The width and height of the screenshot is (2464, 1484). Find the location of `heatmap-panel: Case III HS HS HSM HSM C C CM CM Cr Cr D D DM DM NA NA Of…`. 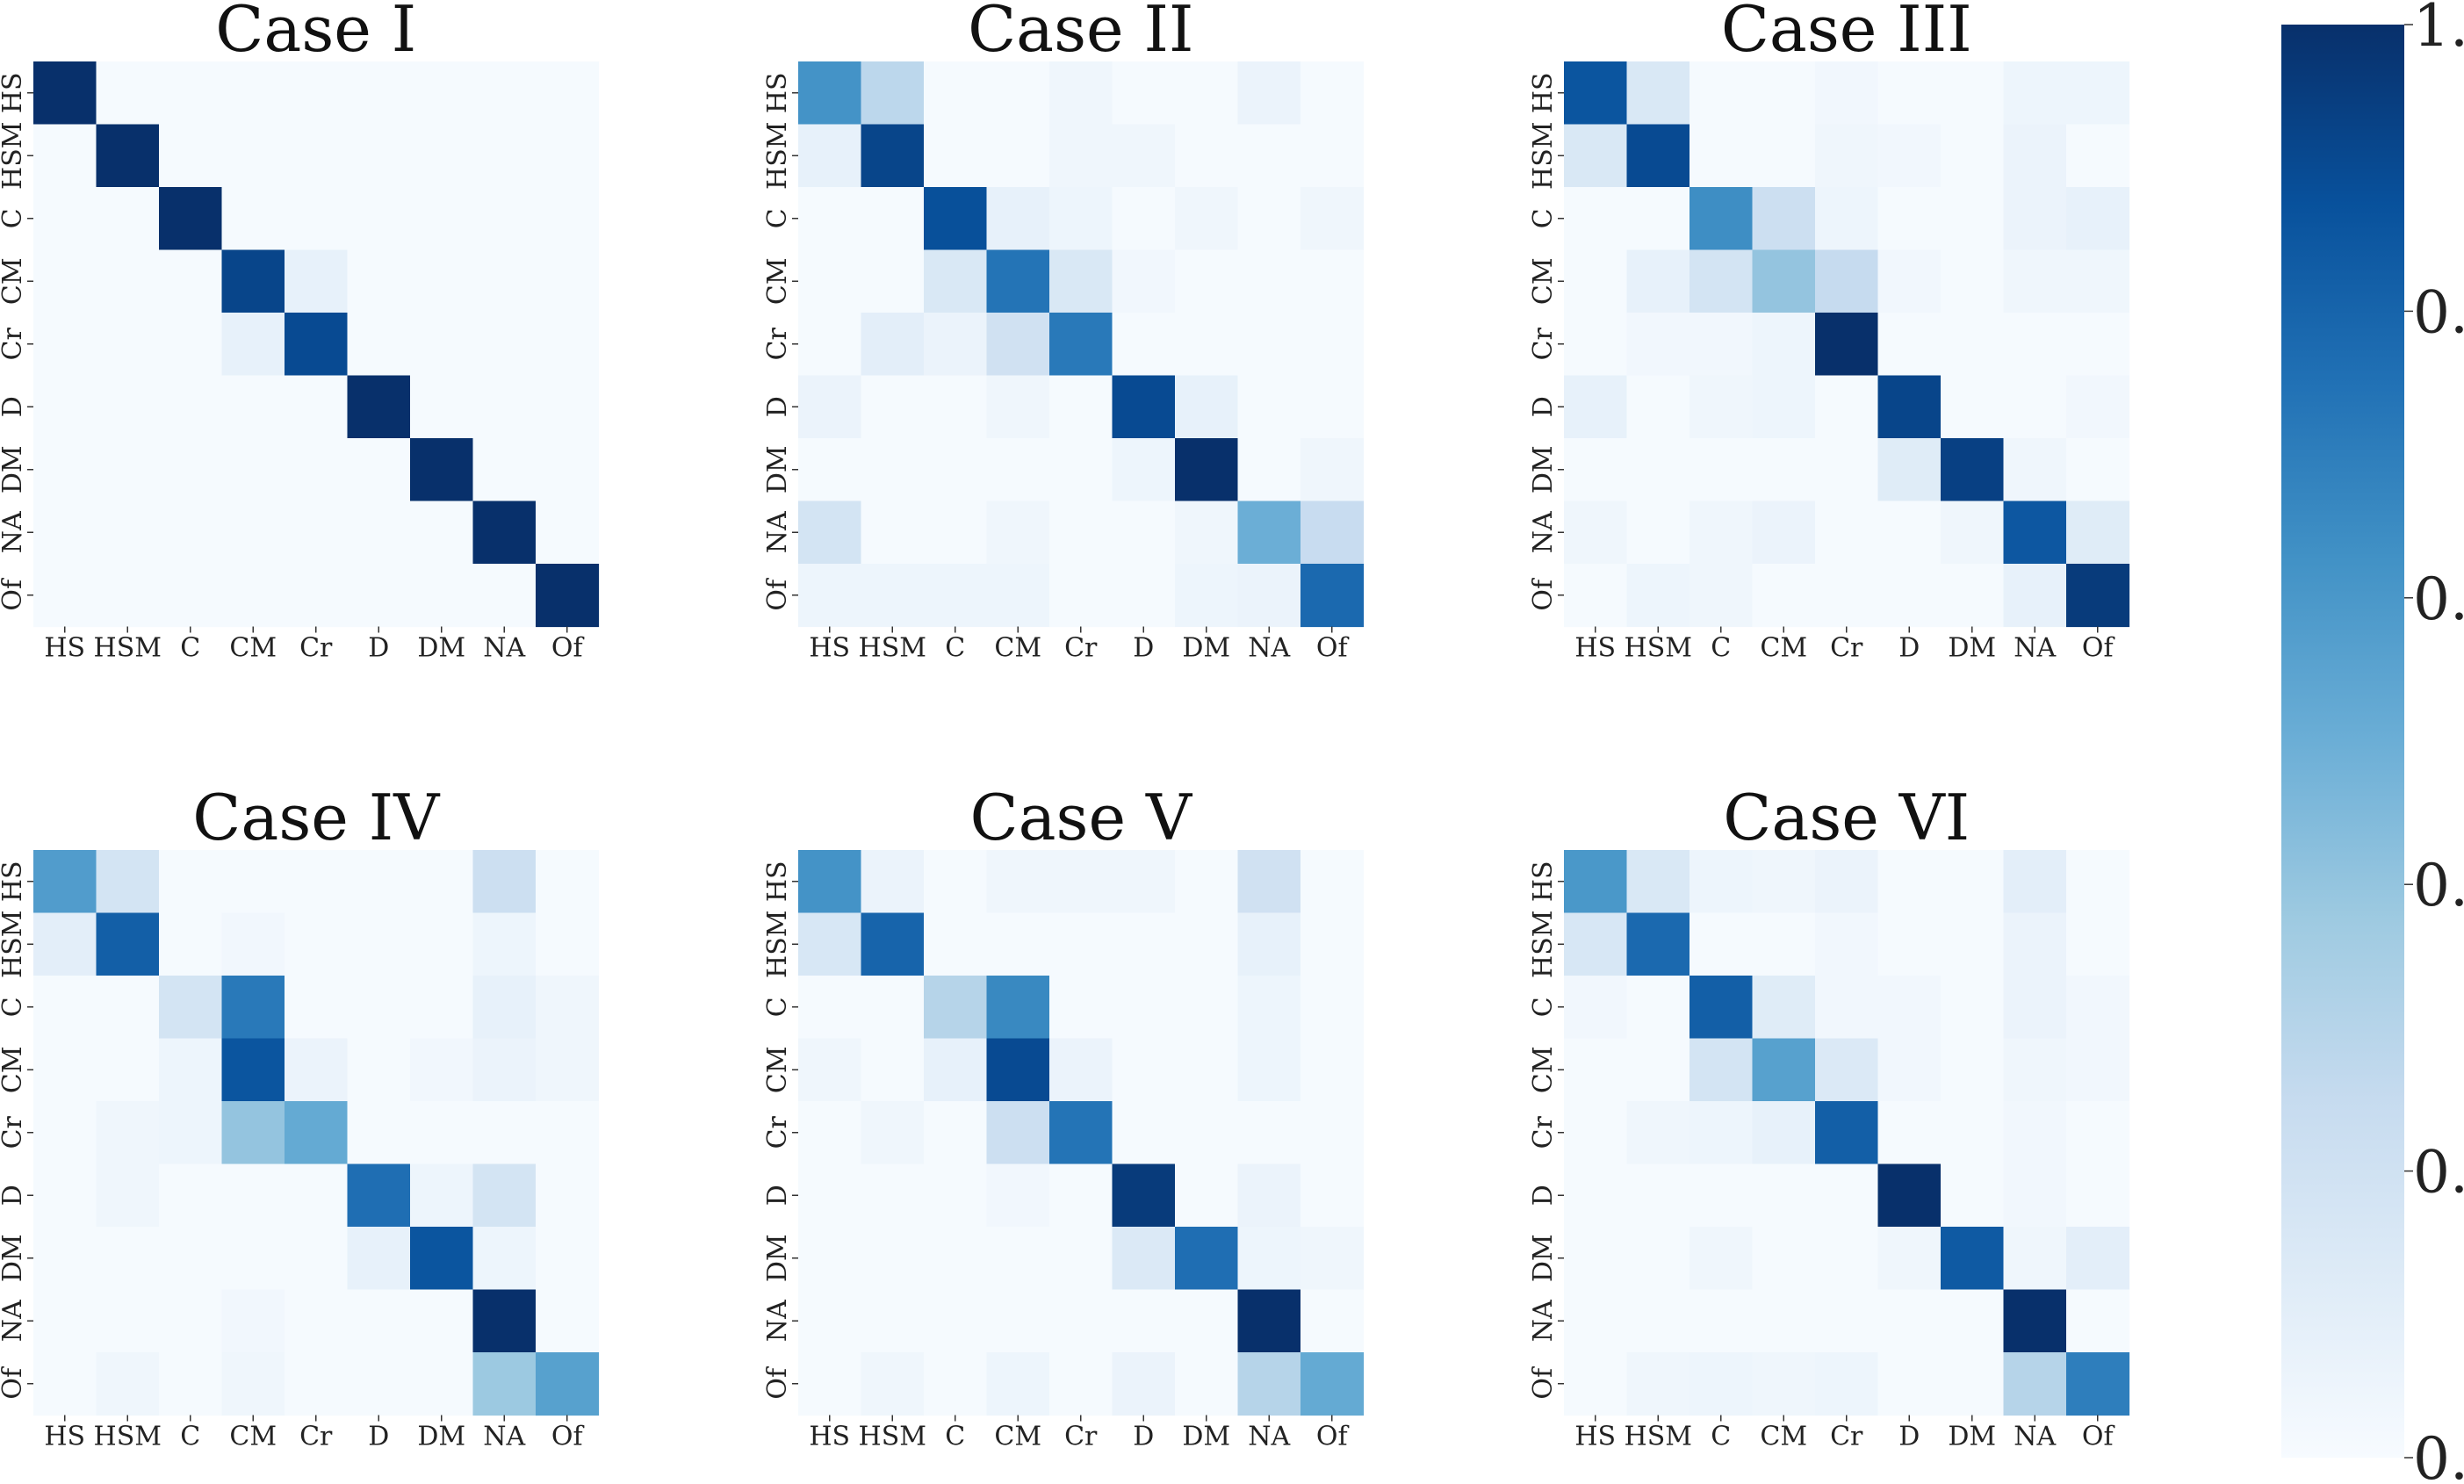

heatmap-panel: Case III HS HS HSM HSM C C CM CM Cr Cr D D DM DM NA NA Of… is located at coordinates (1829, 332).